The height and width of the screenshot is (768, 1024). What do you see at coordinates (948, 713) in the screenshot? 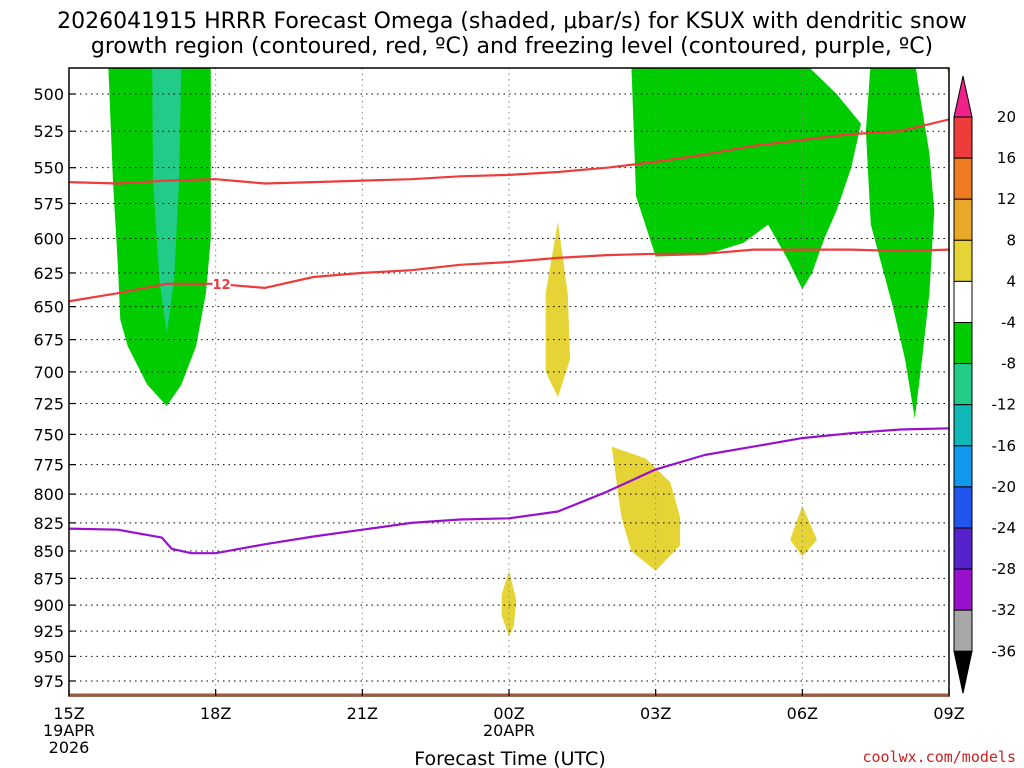
I see `x-tick-label: 09Z` at bounding box center [948, 713].